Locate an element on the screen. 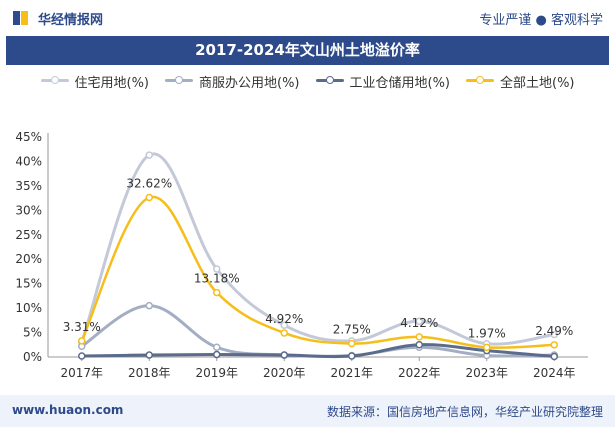 This screenshot has width=615, height=427. data-label-all-land: 2.49% is located at coordinates (554, 331).